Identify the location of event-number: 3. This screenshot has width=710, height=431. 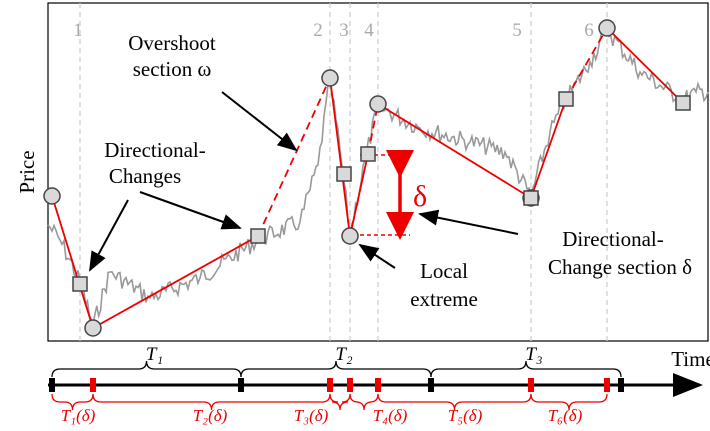
(344, 30).